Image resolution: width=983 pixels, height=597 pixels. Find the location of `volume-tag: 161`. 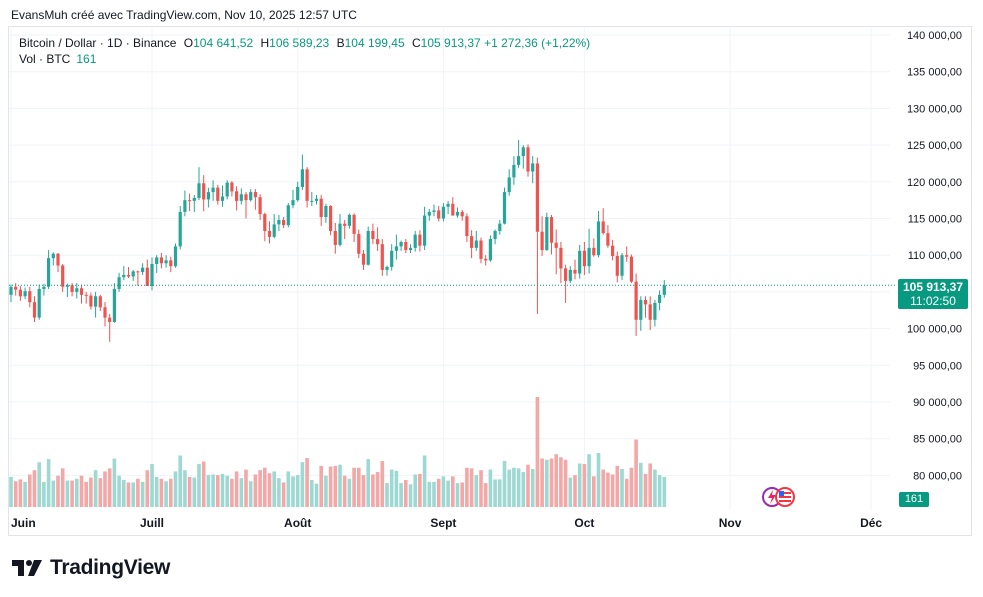

volume-tag: 161 is located at coordinates (914, 499).